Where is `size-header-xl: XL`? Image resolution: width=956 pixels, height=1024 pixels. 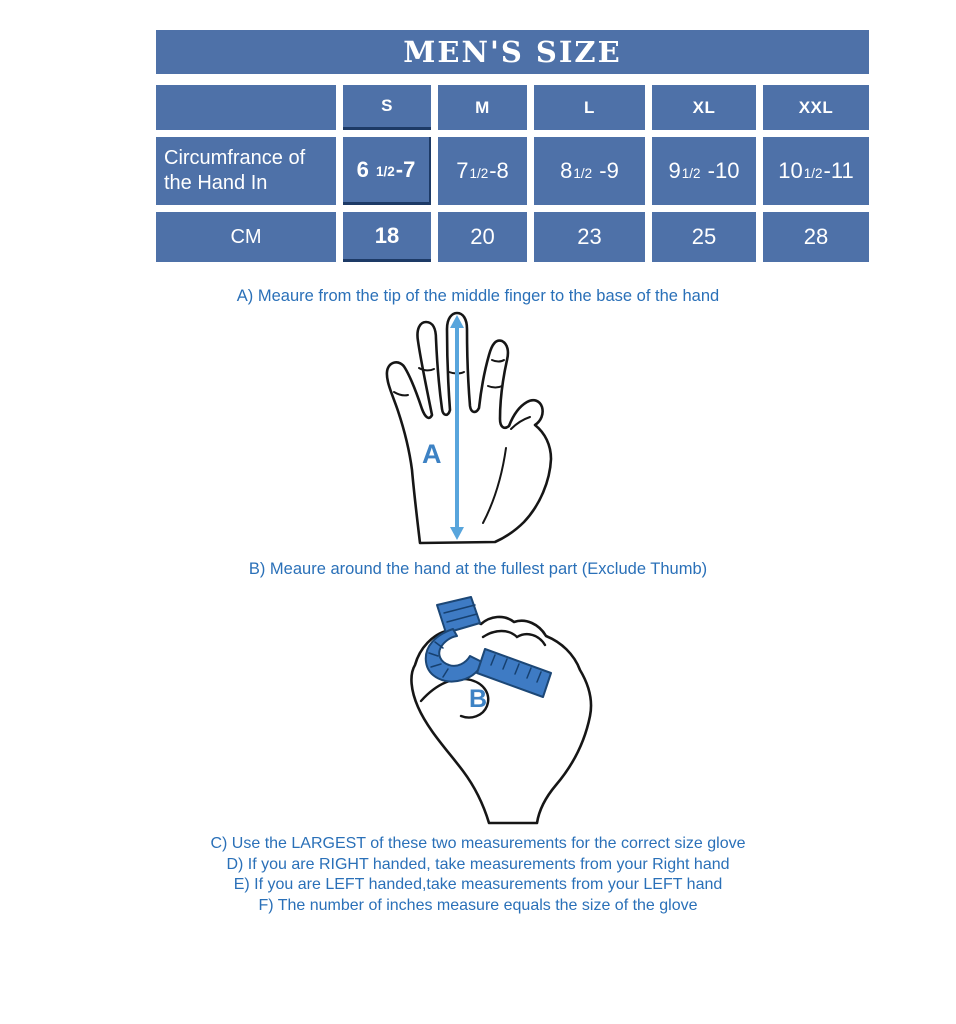 size-header-xl: XL is located at coordinates (704, 107).